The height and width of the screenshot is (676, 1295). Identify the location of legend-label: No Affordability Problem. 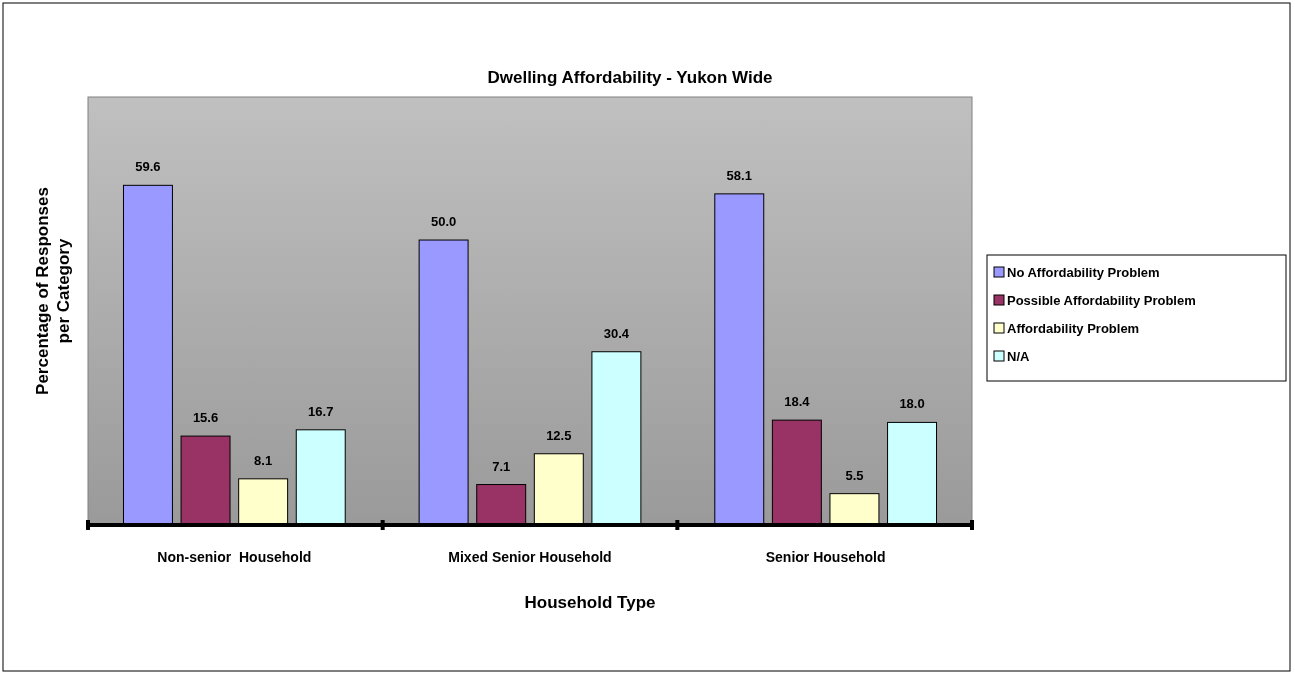
(1083, 272).